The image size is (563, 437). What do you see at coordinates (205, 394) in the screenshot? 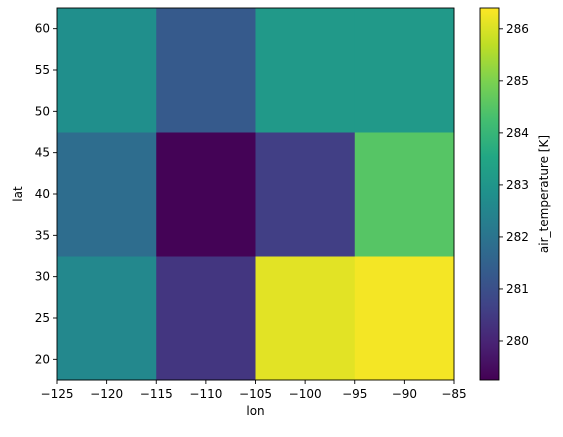
I see `x-tick-label: −110` at bounding box center [205, 394].